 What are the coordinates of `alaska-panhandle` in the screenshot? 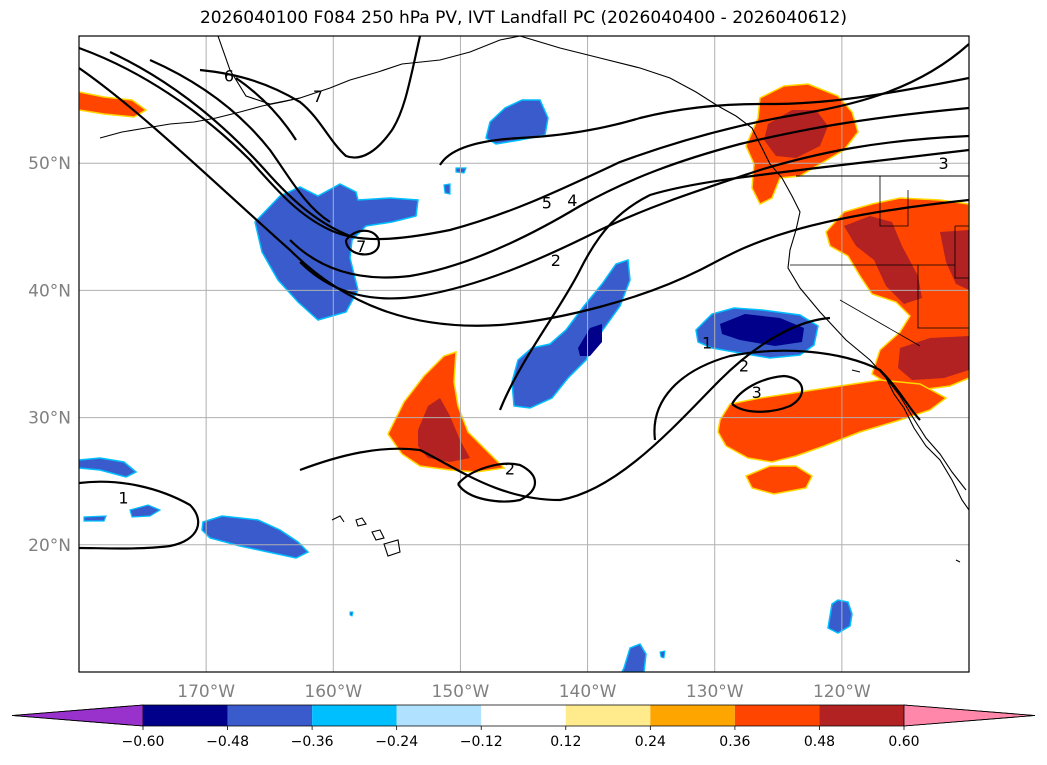 It's located at (651, 107).